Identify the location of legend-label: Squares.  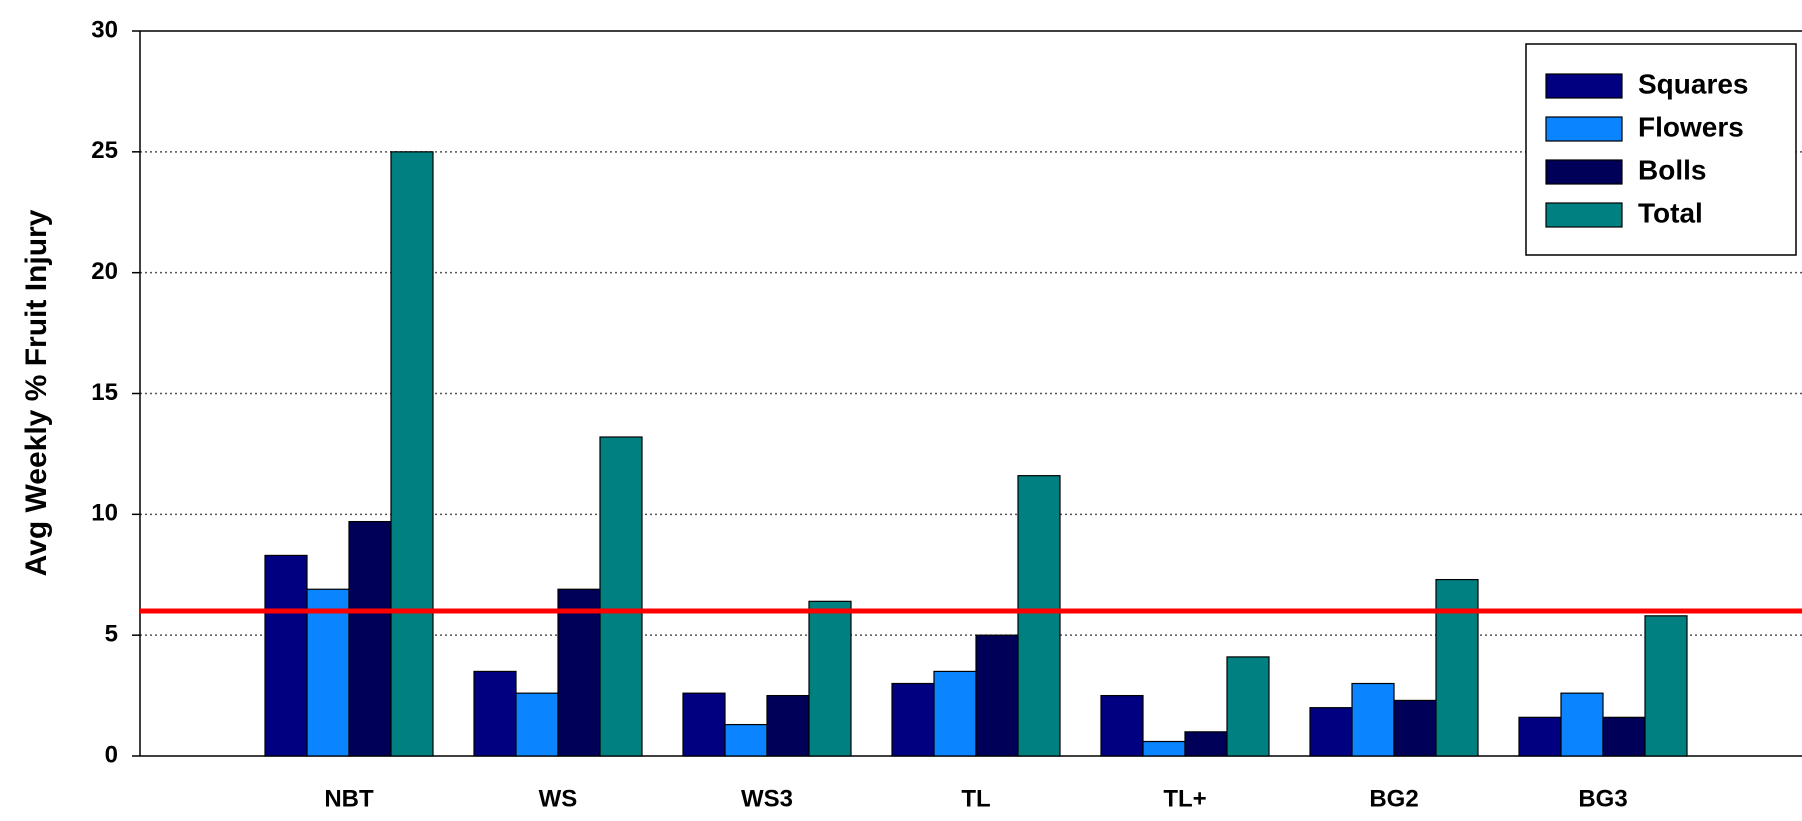
(1693, 83).